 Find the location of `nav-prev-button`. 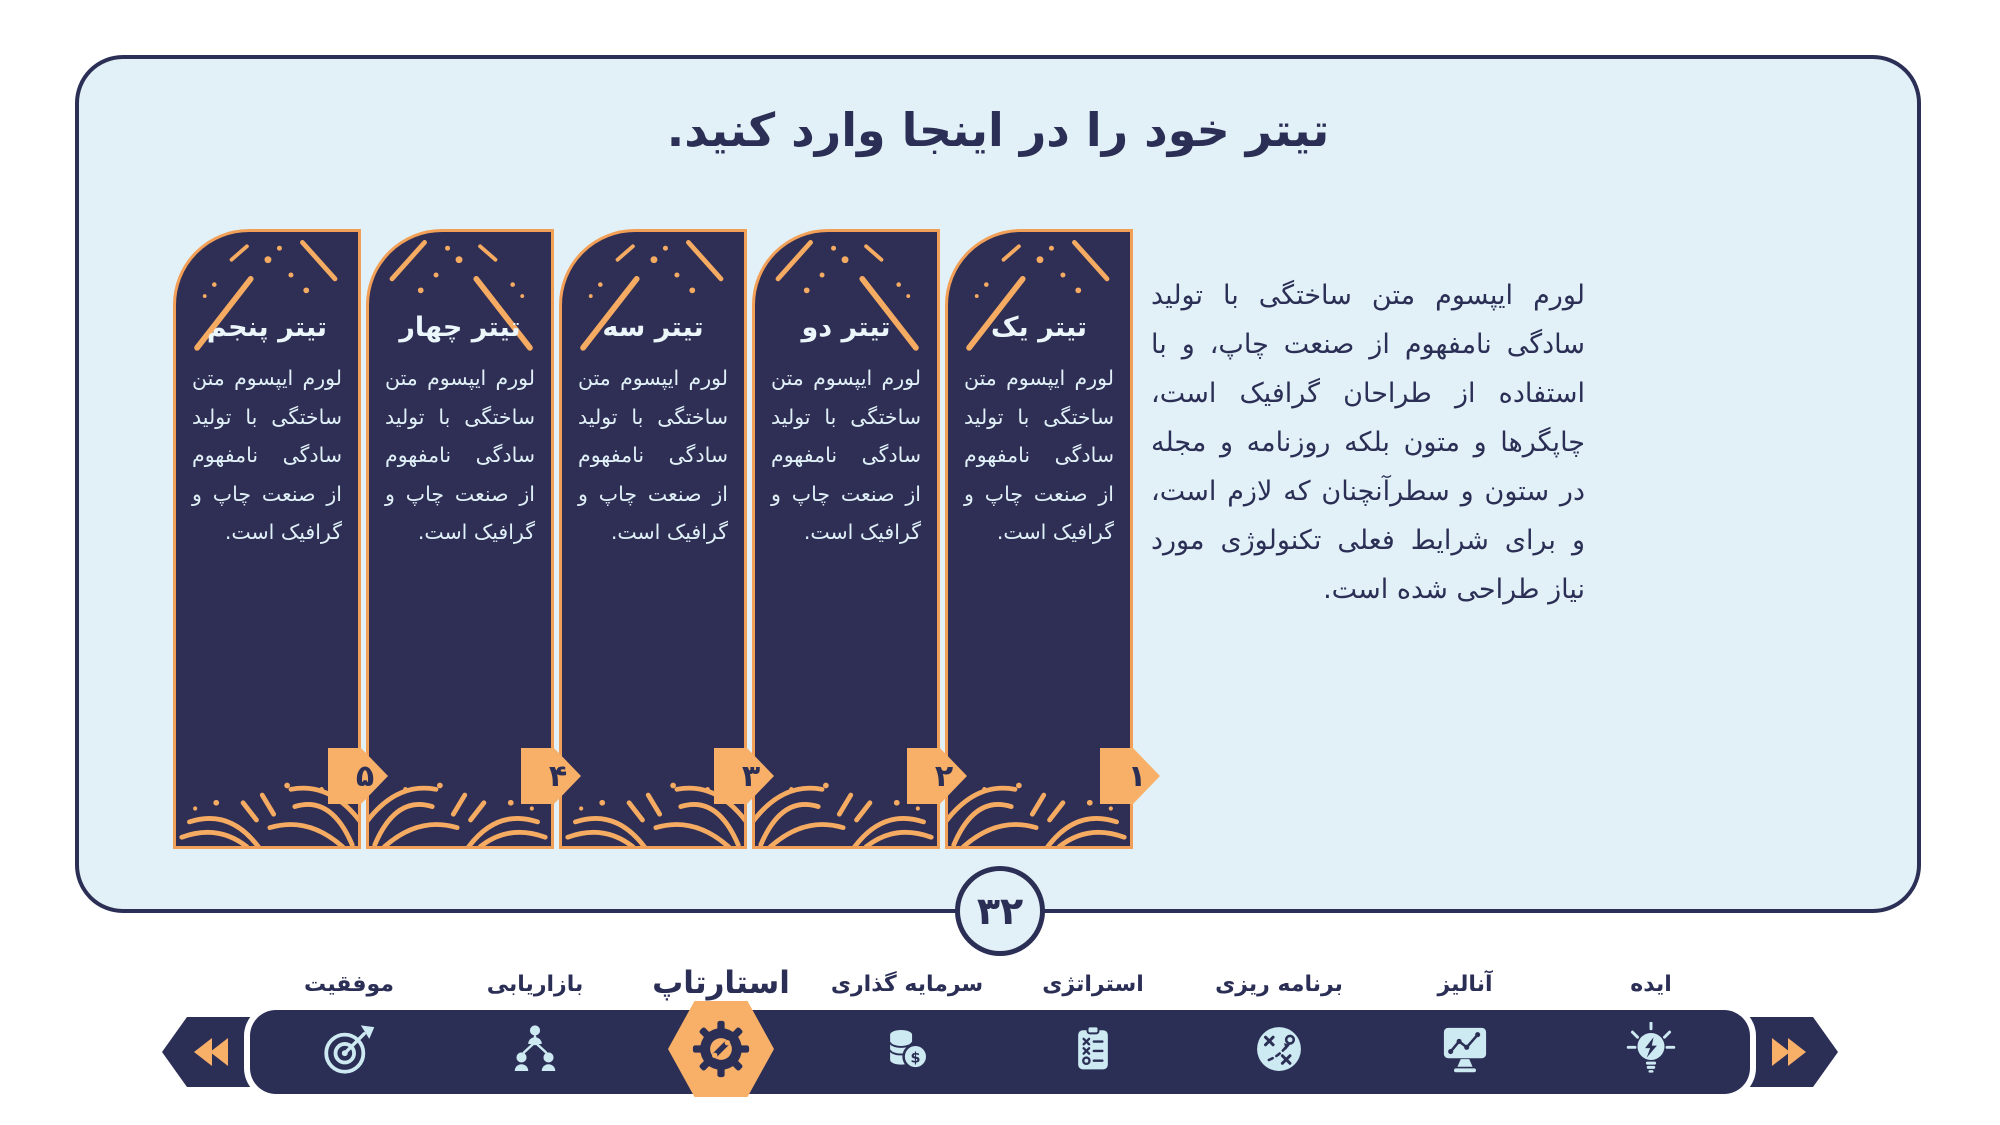

nav-prev-button is located at coordinates (210, 1052).